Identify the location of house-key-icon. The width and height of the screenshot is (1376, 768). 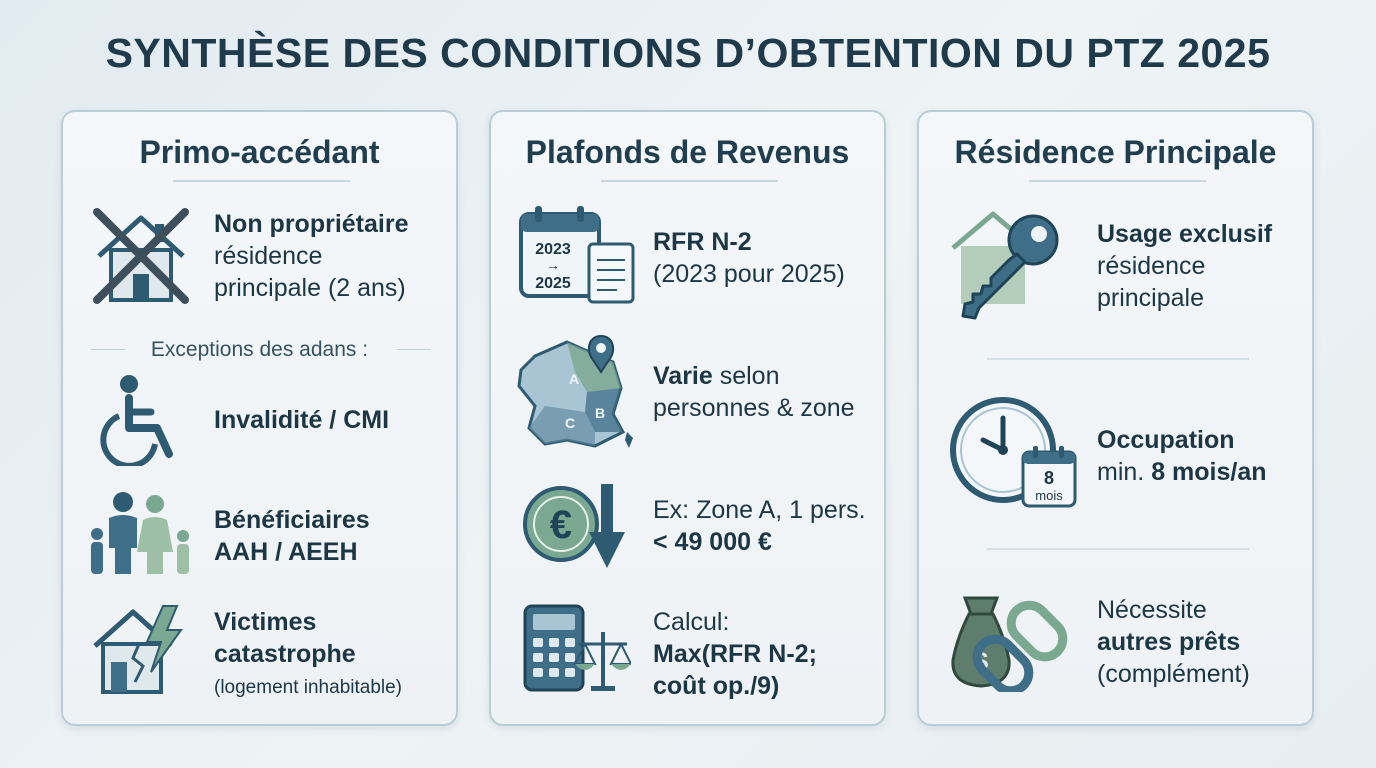
(1005, 265).